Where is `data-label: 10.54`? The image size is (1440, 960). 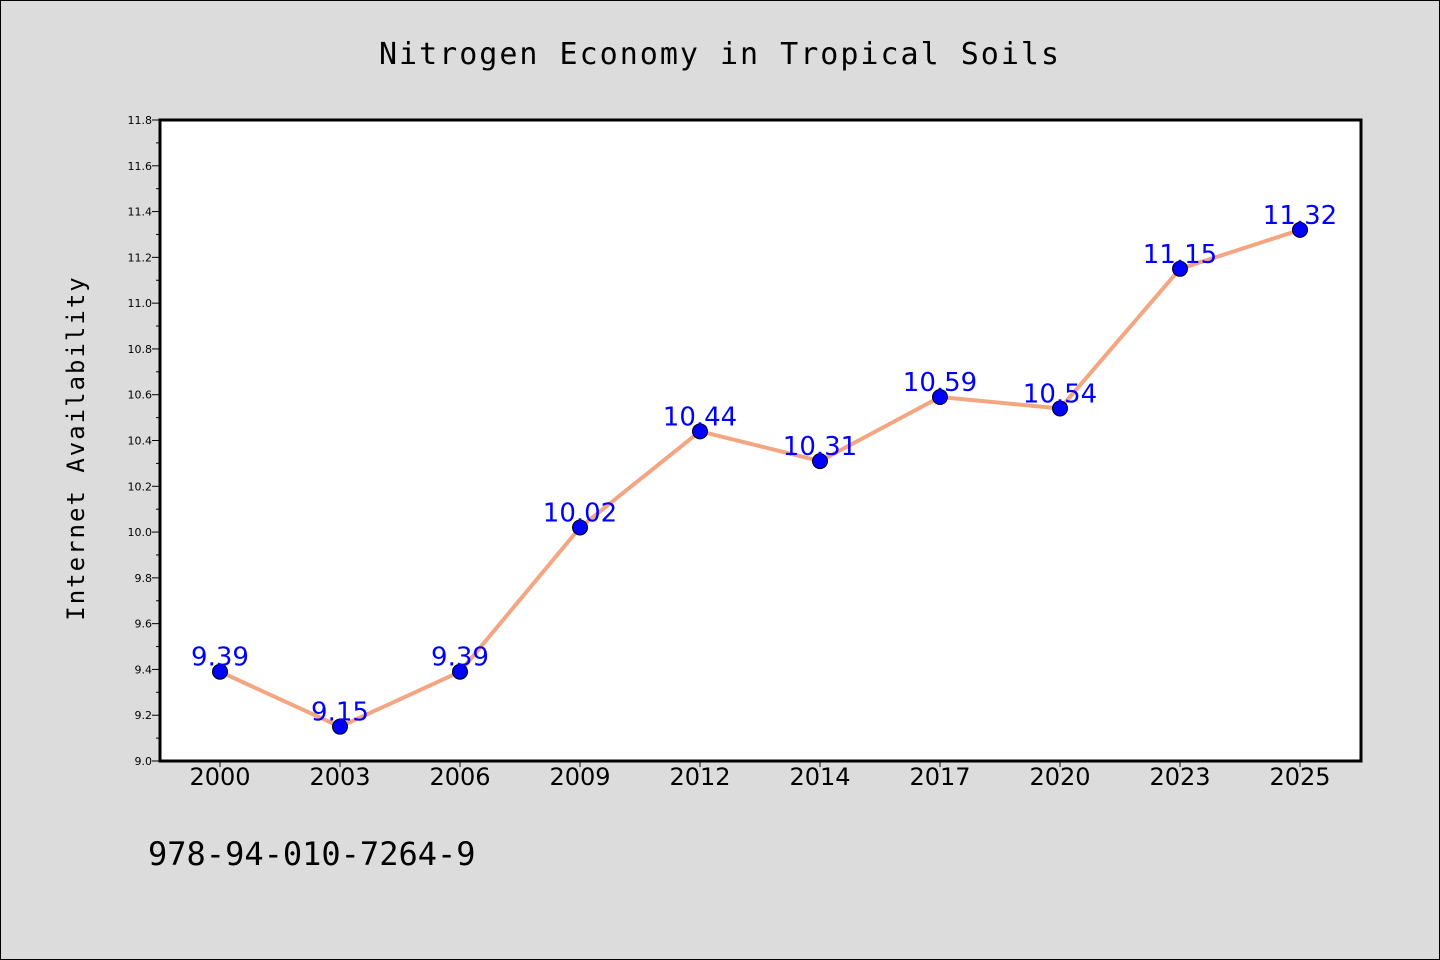 data-label: 10.54 is located at coordinates (1060, 394).